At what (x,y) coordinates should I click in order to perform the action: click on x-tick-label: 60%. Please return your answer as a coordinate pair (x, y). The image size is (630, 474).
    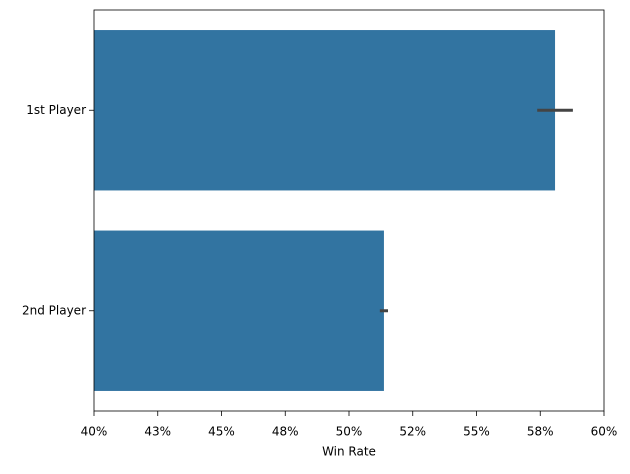
    Looking at the image, I should click on (604, 432).